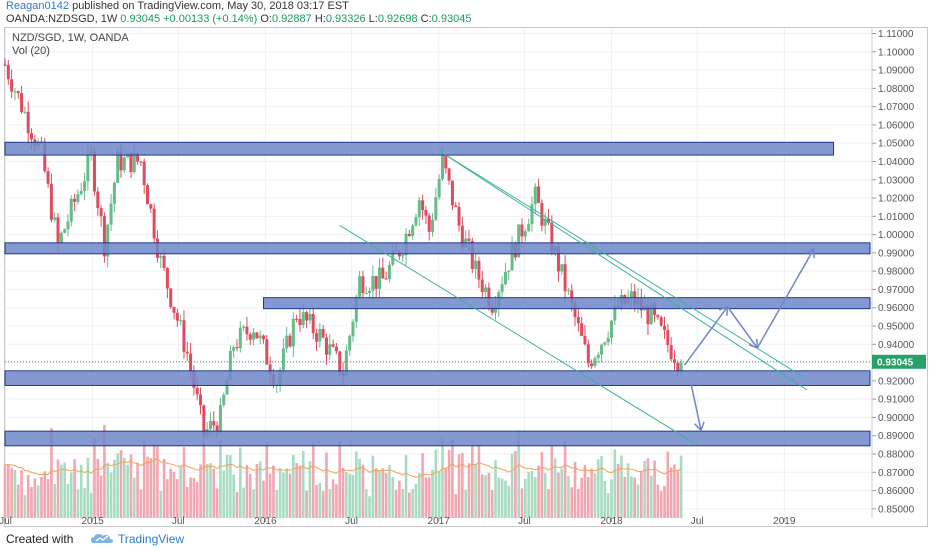 This screenshot has width=932, height=550. What do you see at coordinates (896, 491) in the screenshot?
I see `y-tick-label: 0.86000` at bounding box center [896, 491].